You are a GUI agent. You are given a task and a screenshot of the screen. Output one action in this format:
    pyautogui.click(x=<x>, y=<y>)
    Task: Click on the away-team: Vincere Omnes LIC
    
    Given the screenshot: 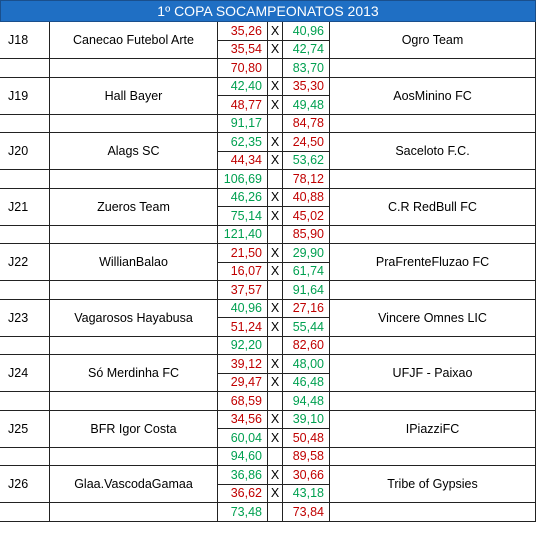 What is the action you would take?
    pyautogui.click(x=433, y=318)
    